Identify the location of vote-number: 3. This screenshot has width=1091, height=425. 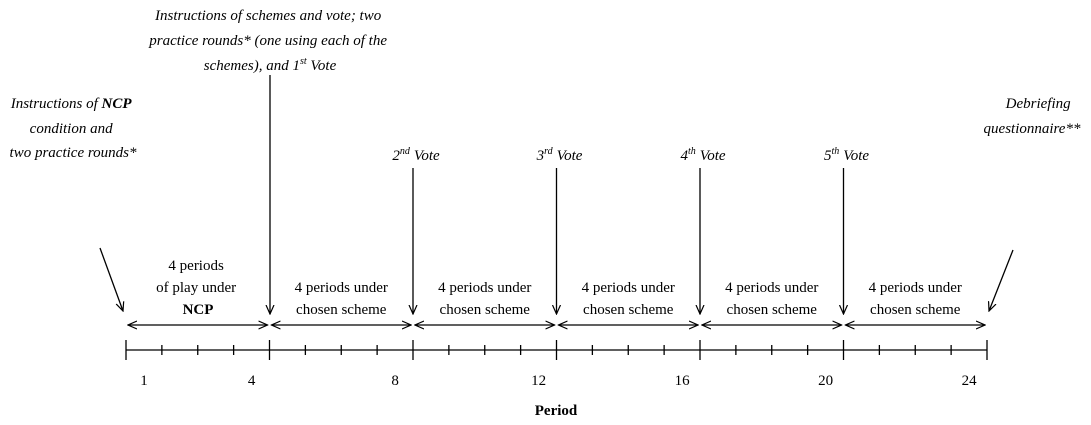
(540, 156).